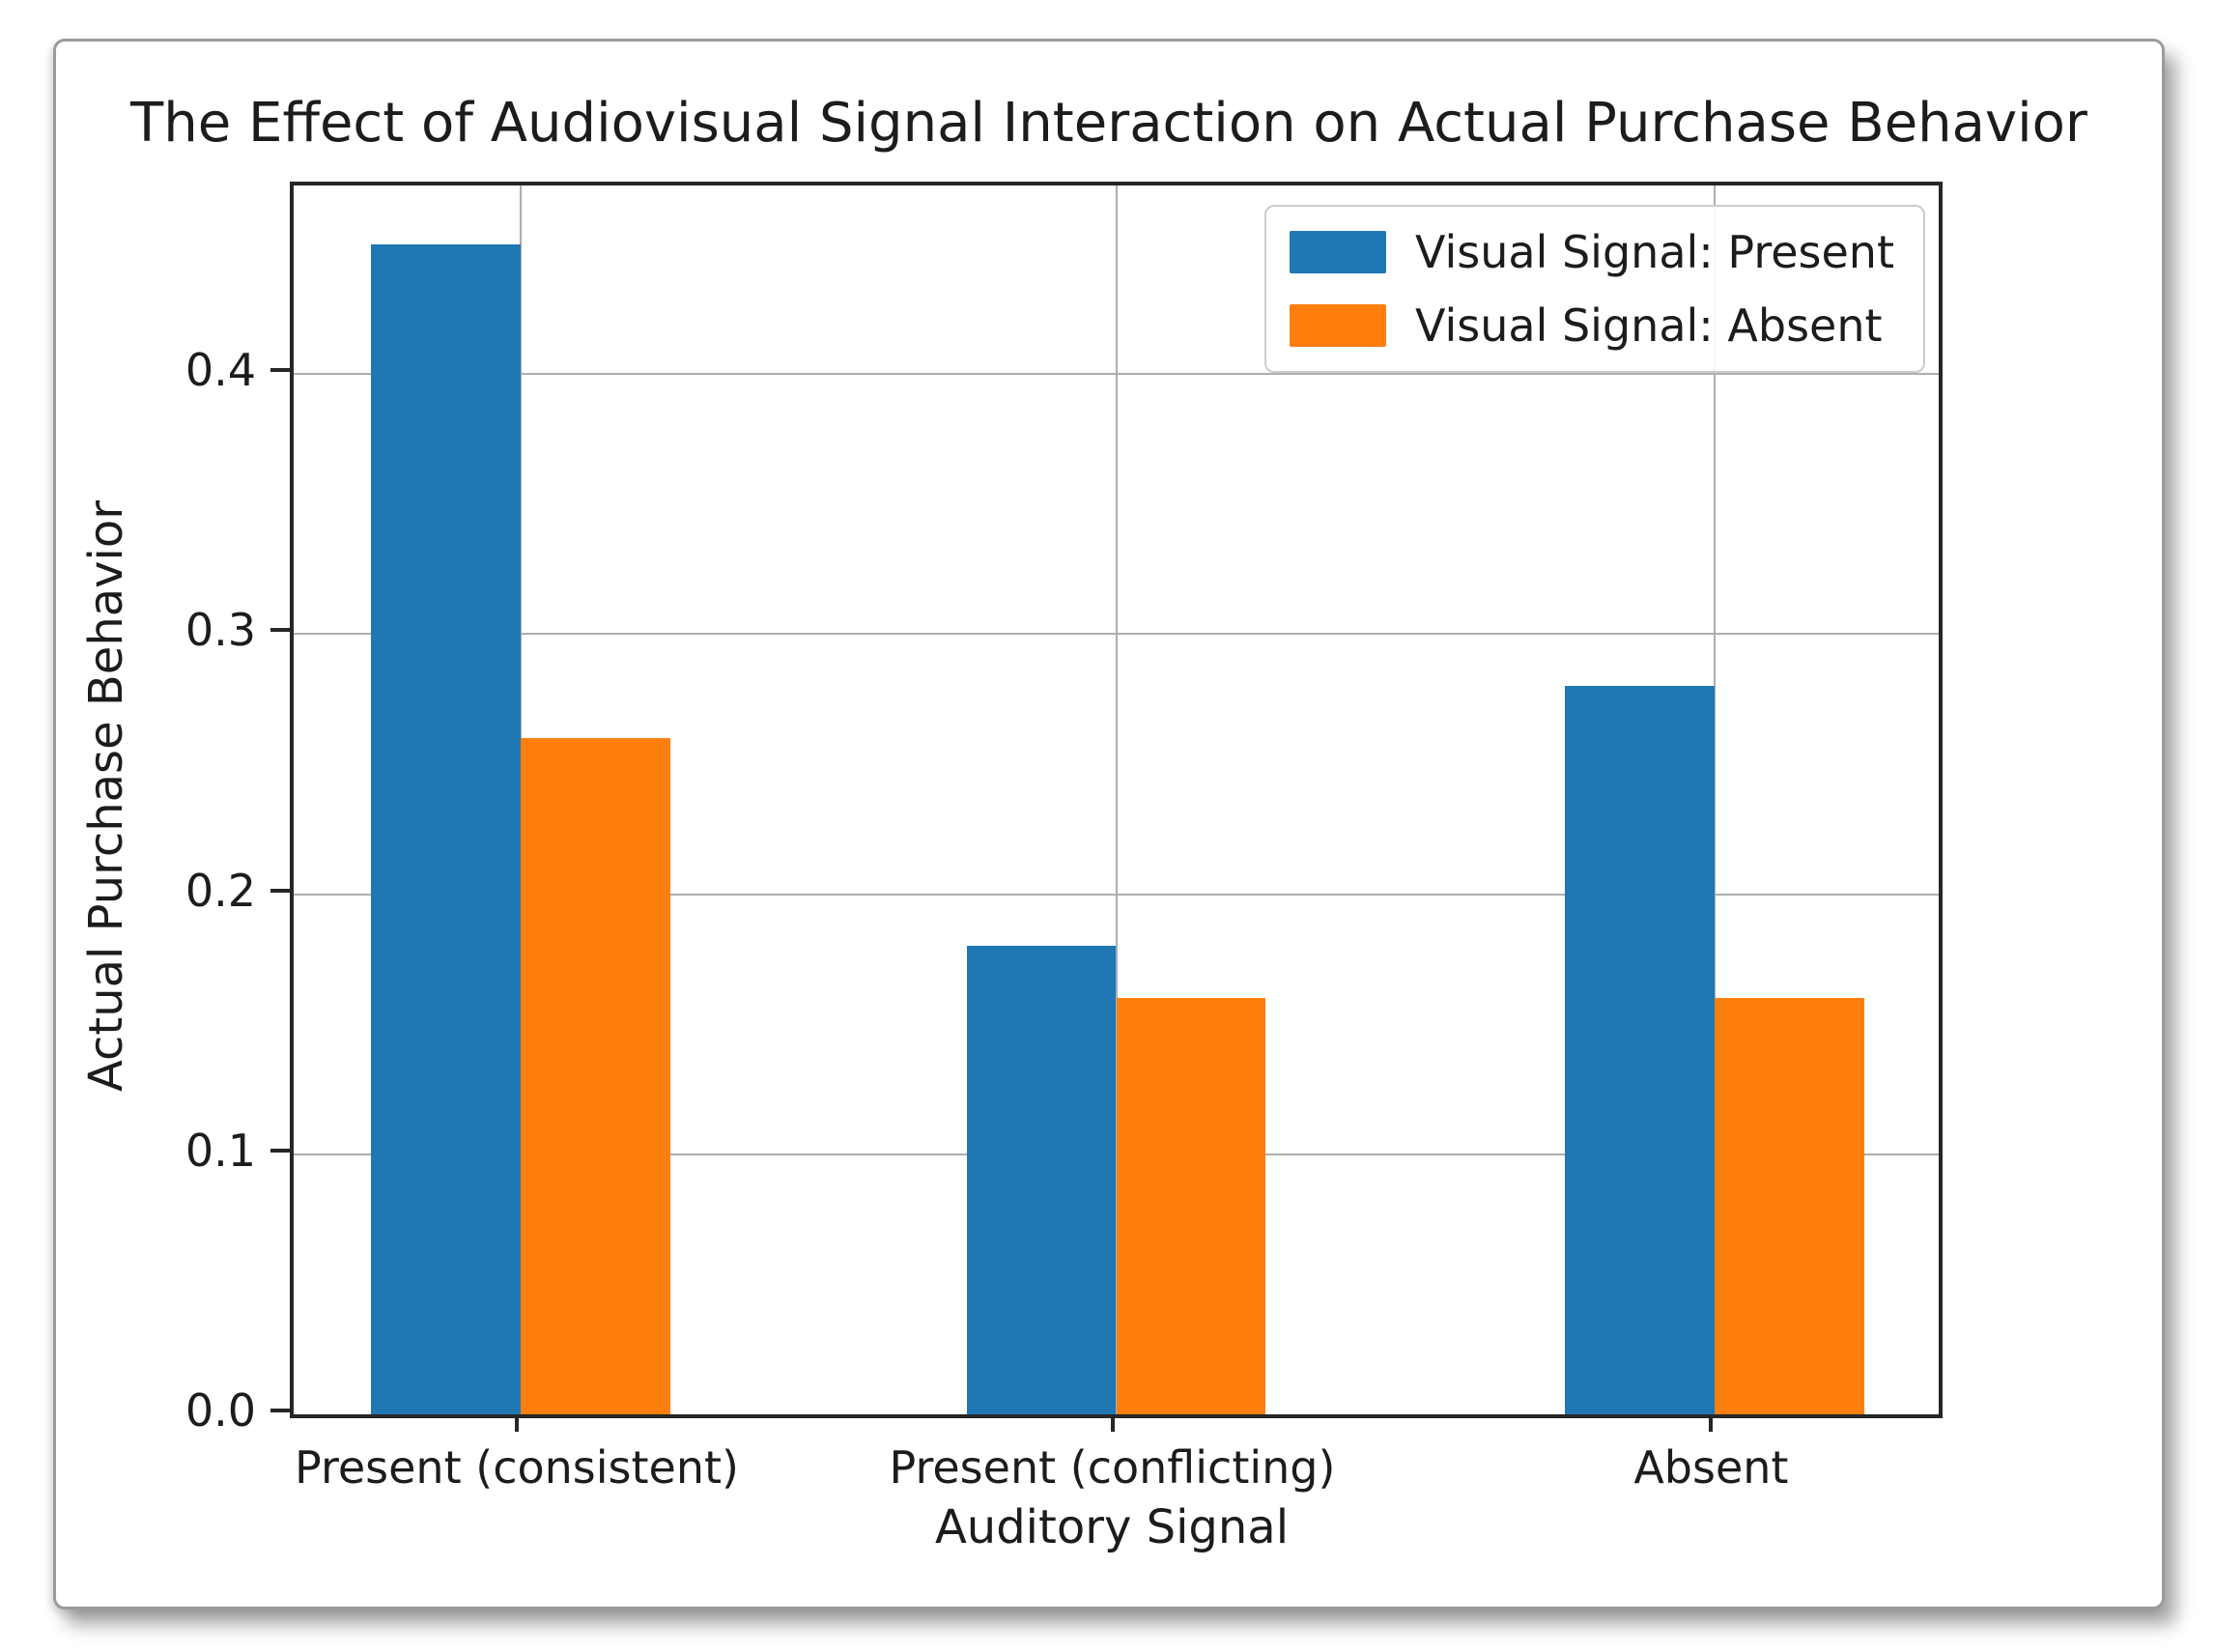  I want to click on y-tick-label: 0.4, so click(220, 370).